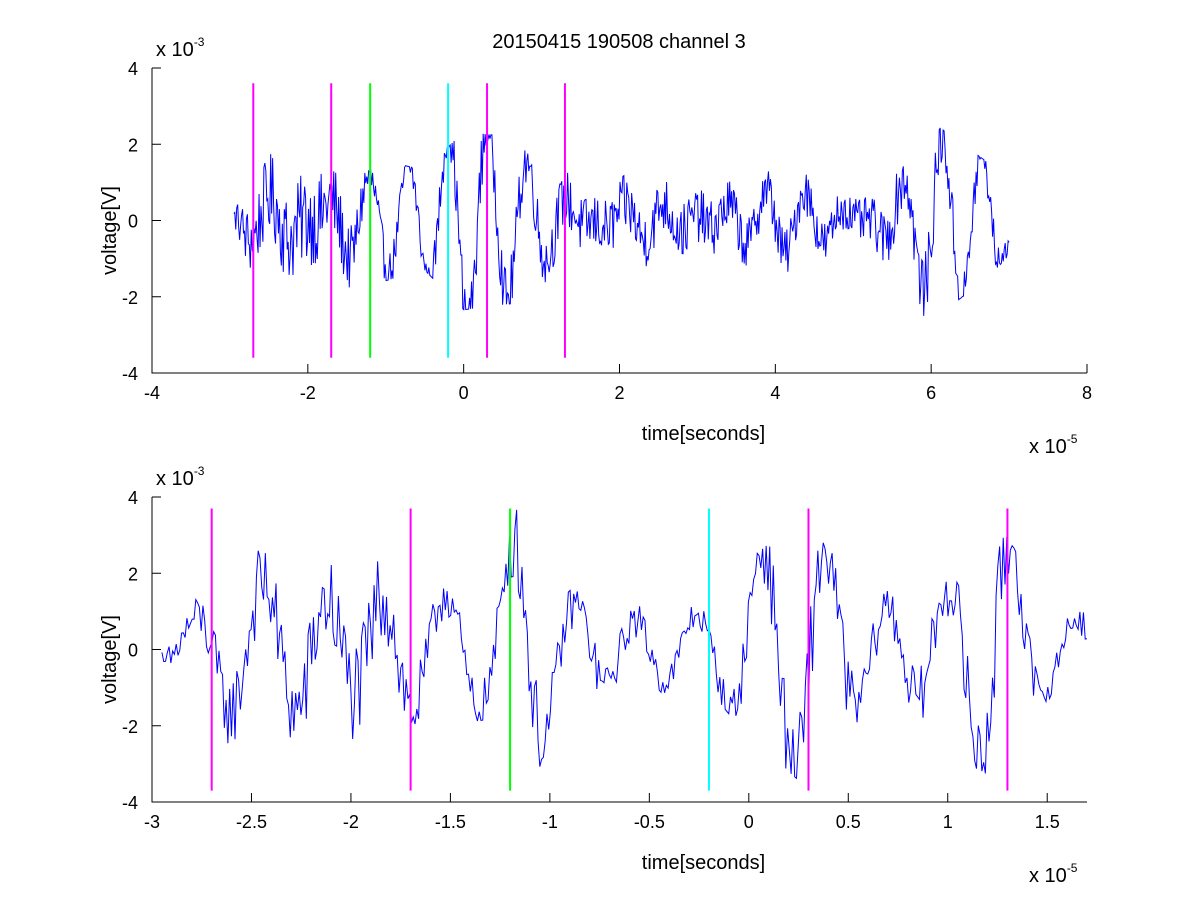  Describe the element at coordinates (848, 822) in the screenshot. I see `x-tick-label: 0.5` at that location.